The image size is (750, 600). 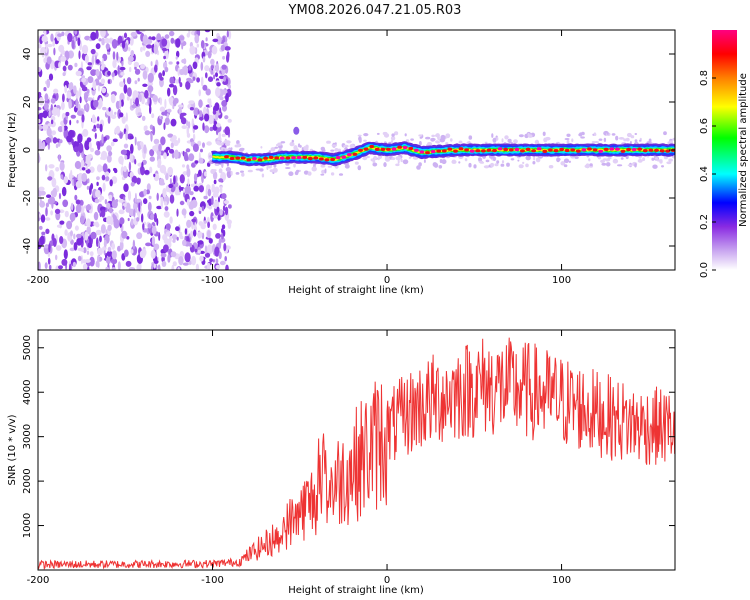 What do you see at coordinates (27, 54) in the screenshot?
I see `y-tick-label: 40` at bounding box center [27, 54].